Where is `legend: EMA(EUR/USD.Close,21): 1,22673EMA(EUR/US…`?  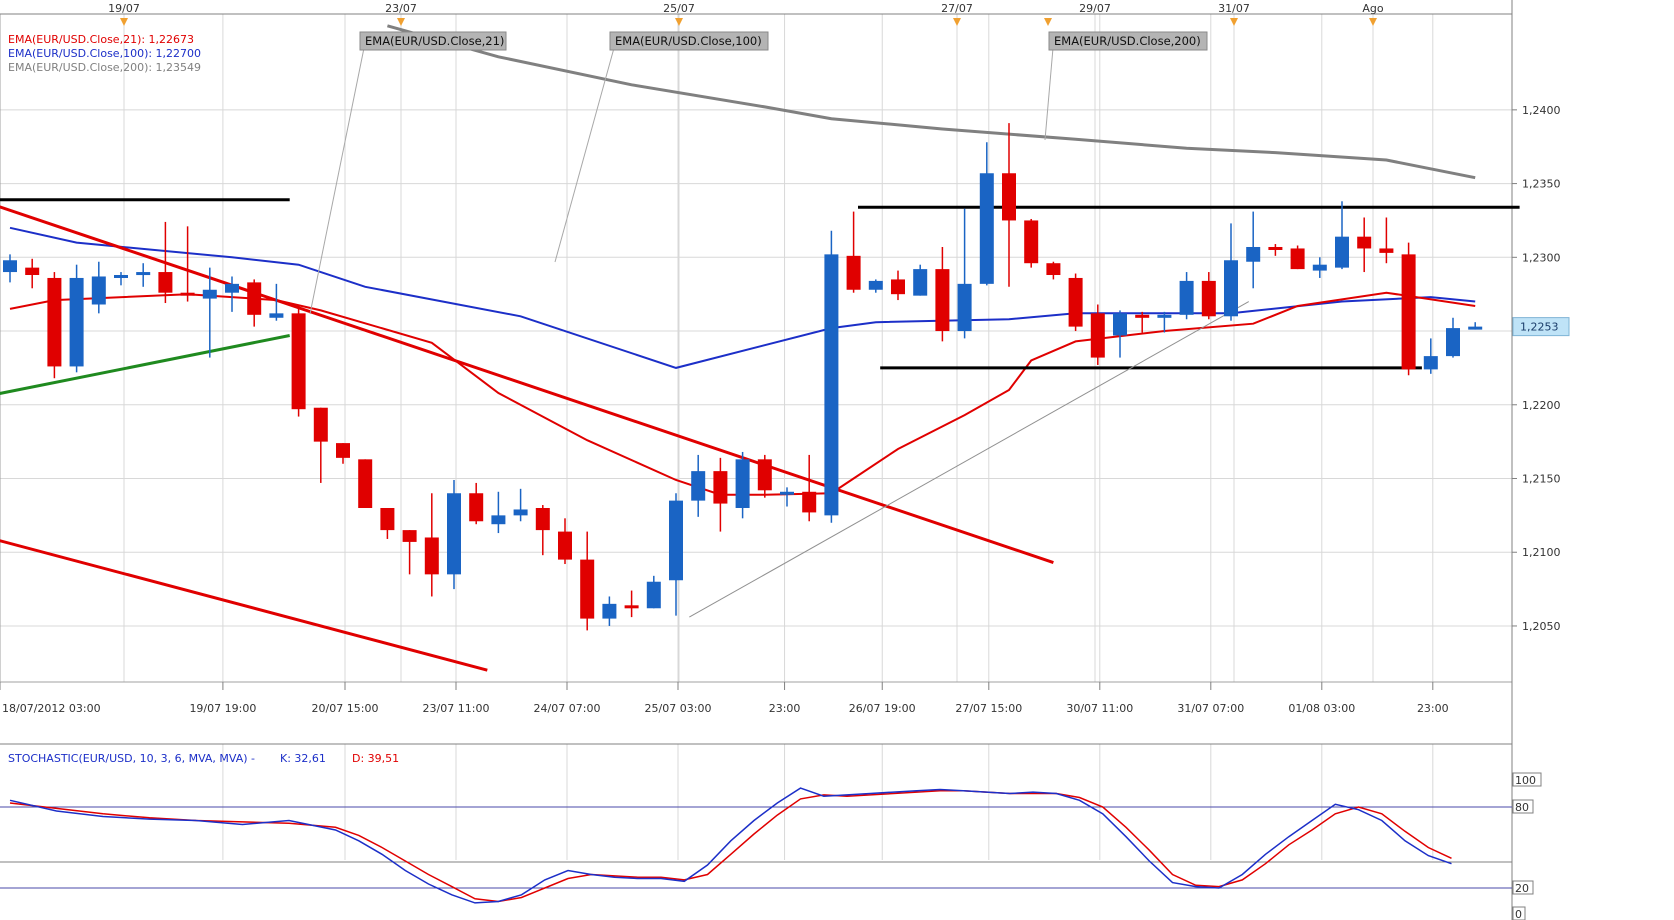
legend: EMA(EUR/USD.Close,21): 1,22673EMA(EUR/US… is located at coordinates (104, 53).